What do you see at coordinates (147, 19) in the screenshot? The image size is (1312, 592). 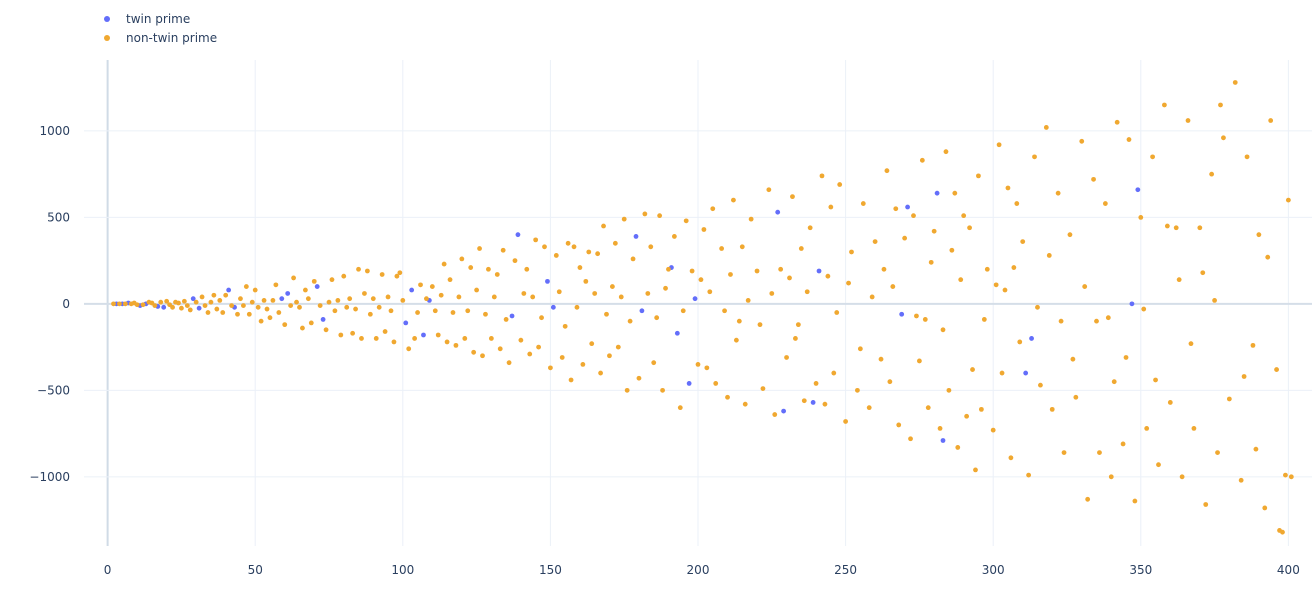 I see `legend-item-twin-prime: twin prime` at bounding box center [147, 19].